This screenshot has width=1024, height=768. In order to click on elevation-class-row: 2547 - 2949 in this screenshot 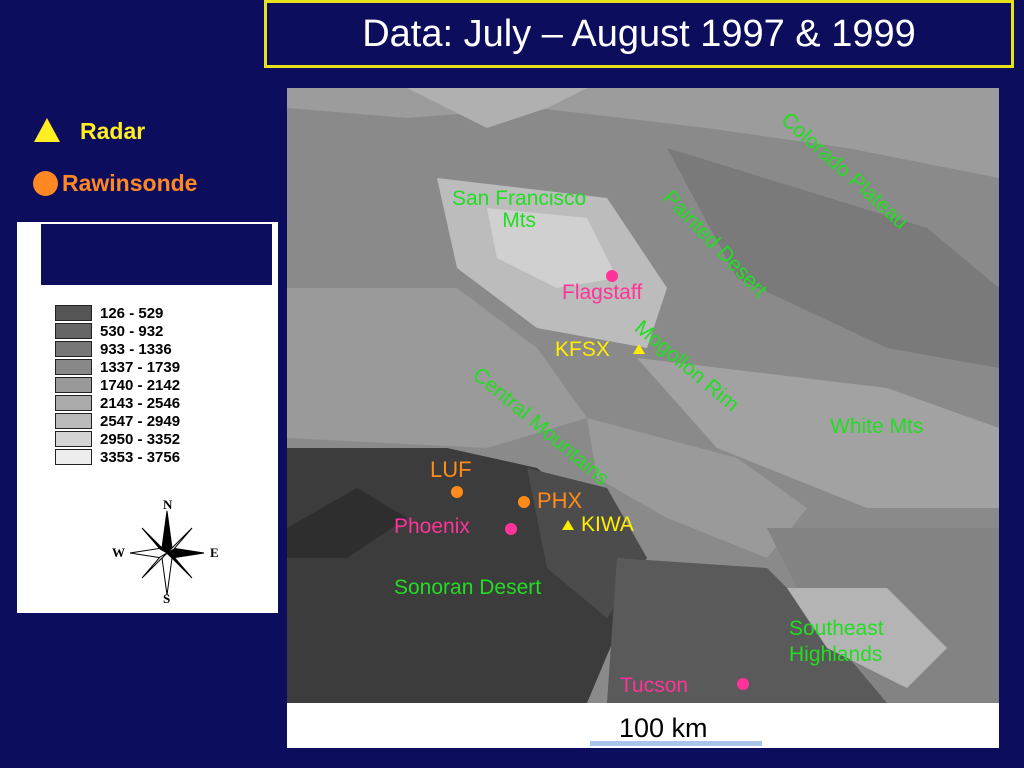, I will do `click(117, 421)`.